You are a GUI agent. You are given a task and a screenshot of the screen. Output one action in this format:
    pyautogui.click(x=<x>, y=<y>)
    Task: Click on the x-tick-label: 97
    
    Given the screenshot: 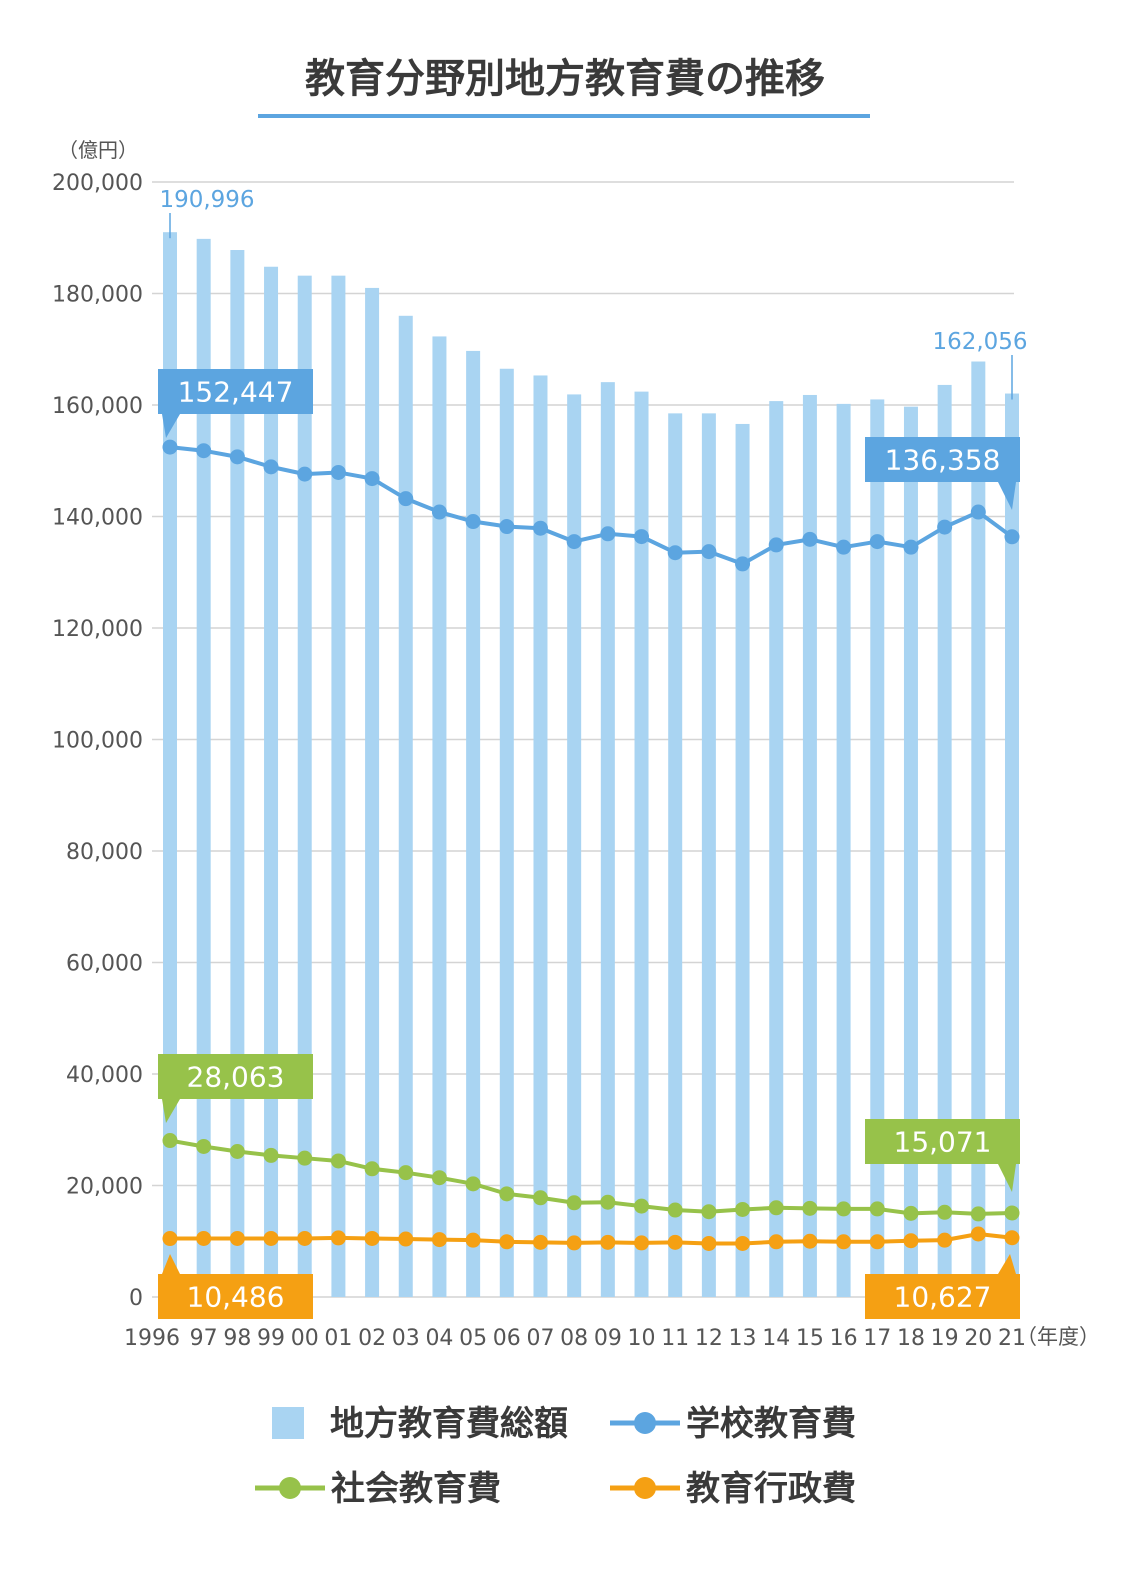 What is the action you would take?
    pyautogui.click(x=204, y=1338)
    